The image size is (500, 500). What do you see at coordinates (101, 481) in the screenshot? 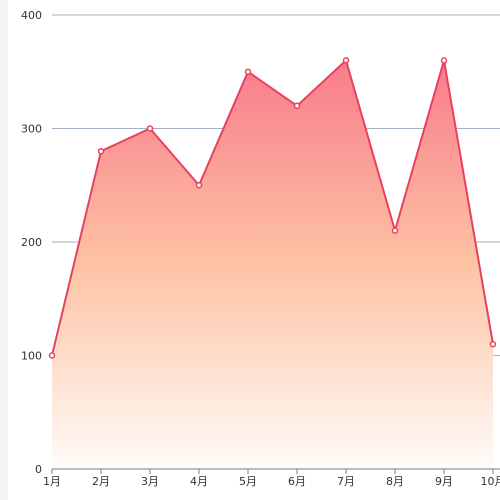
I see `x-tick-label: 2月` at bounding box center [101, 481].